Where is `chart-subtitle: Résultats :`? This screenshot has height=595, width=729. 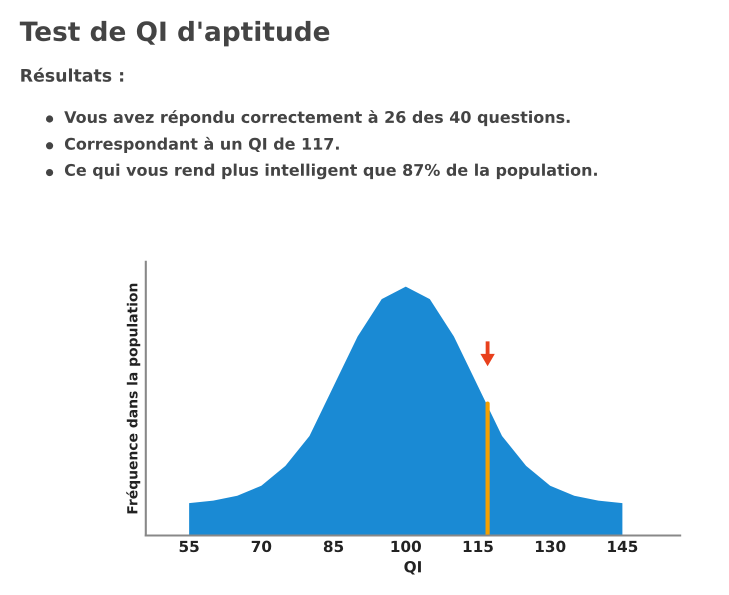 chart-subtitle: Résultats : is located at coordinates (72, 75).